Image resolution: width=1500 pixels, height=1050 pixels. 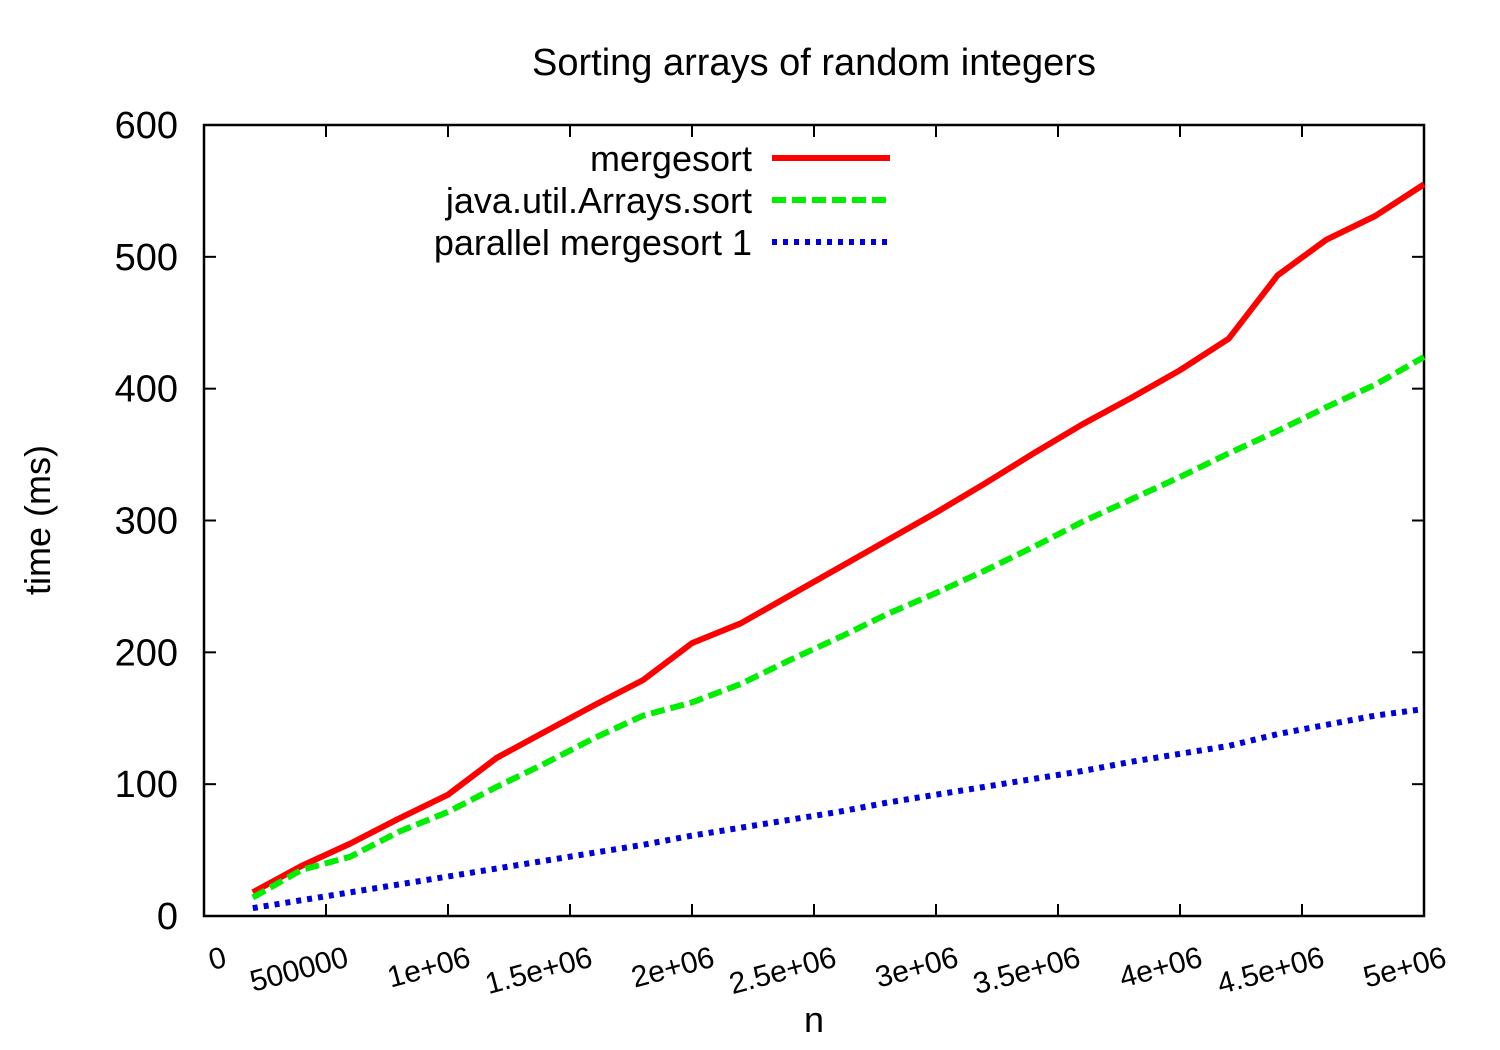 What do you see at coordinates (217, 959) in the screenshot?
I see `x-tick-label: 0` at bounding box center [217, 959].